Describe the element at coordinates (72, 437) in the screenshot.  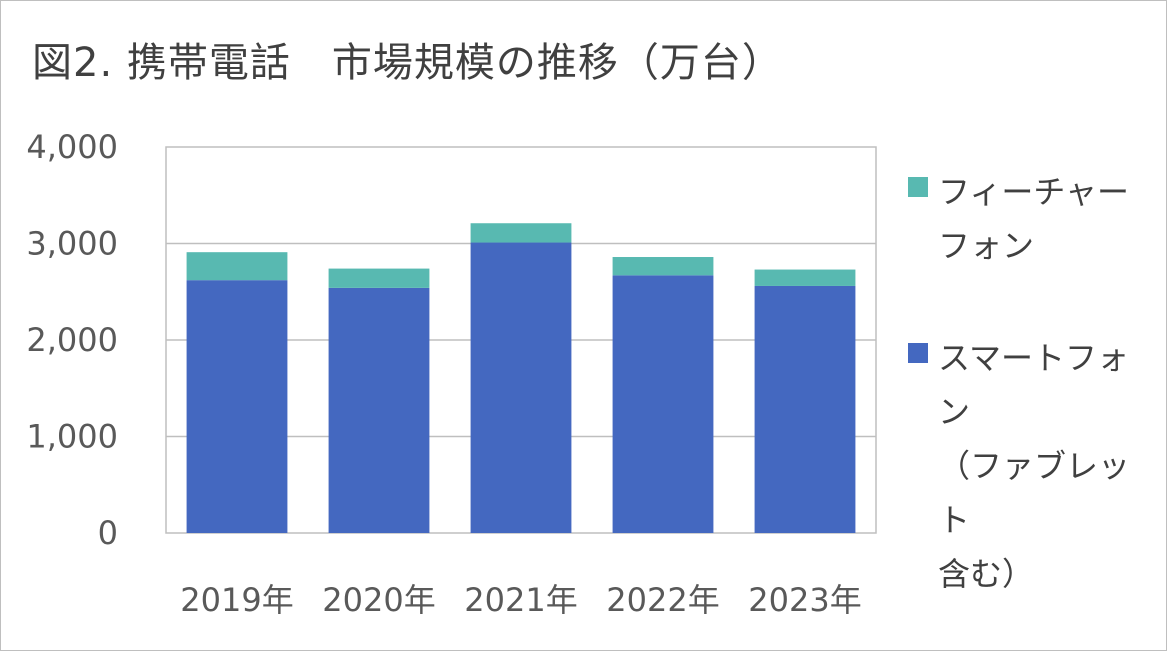
I see `y-tick-label: 1,000` at that location.